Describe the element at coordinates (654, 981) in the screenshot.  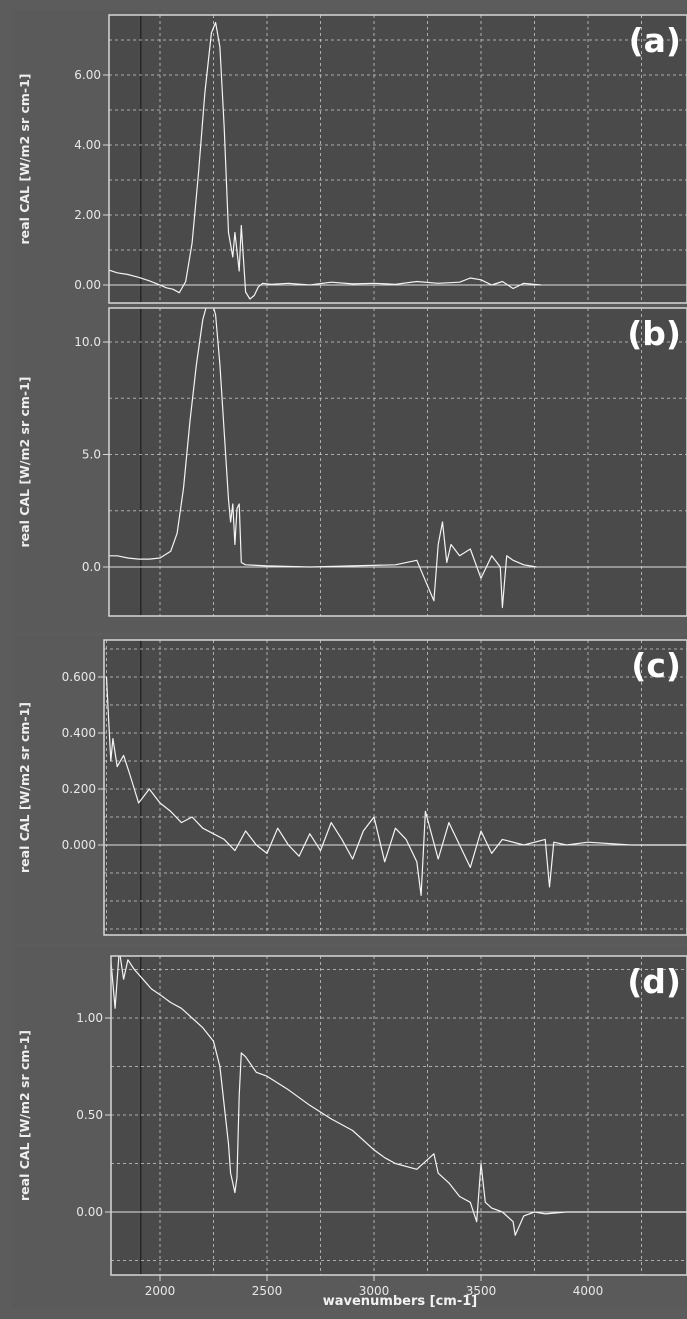
I see `panel-label: (d)` at that location.